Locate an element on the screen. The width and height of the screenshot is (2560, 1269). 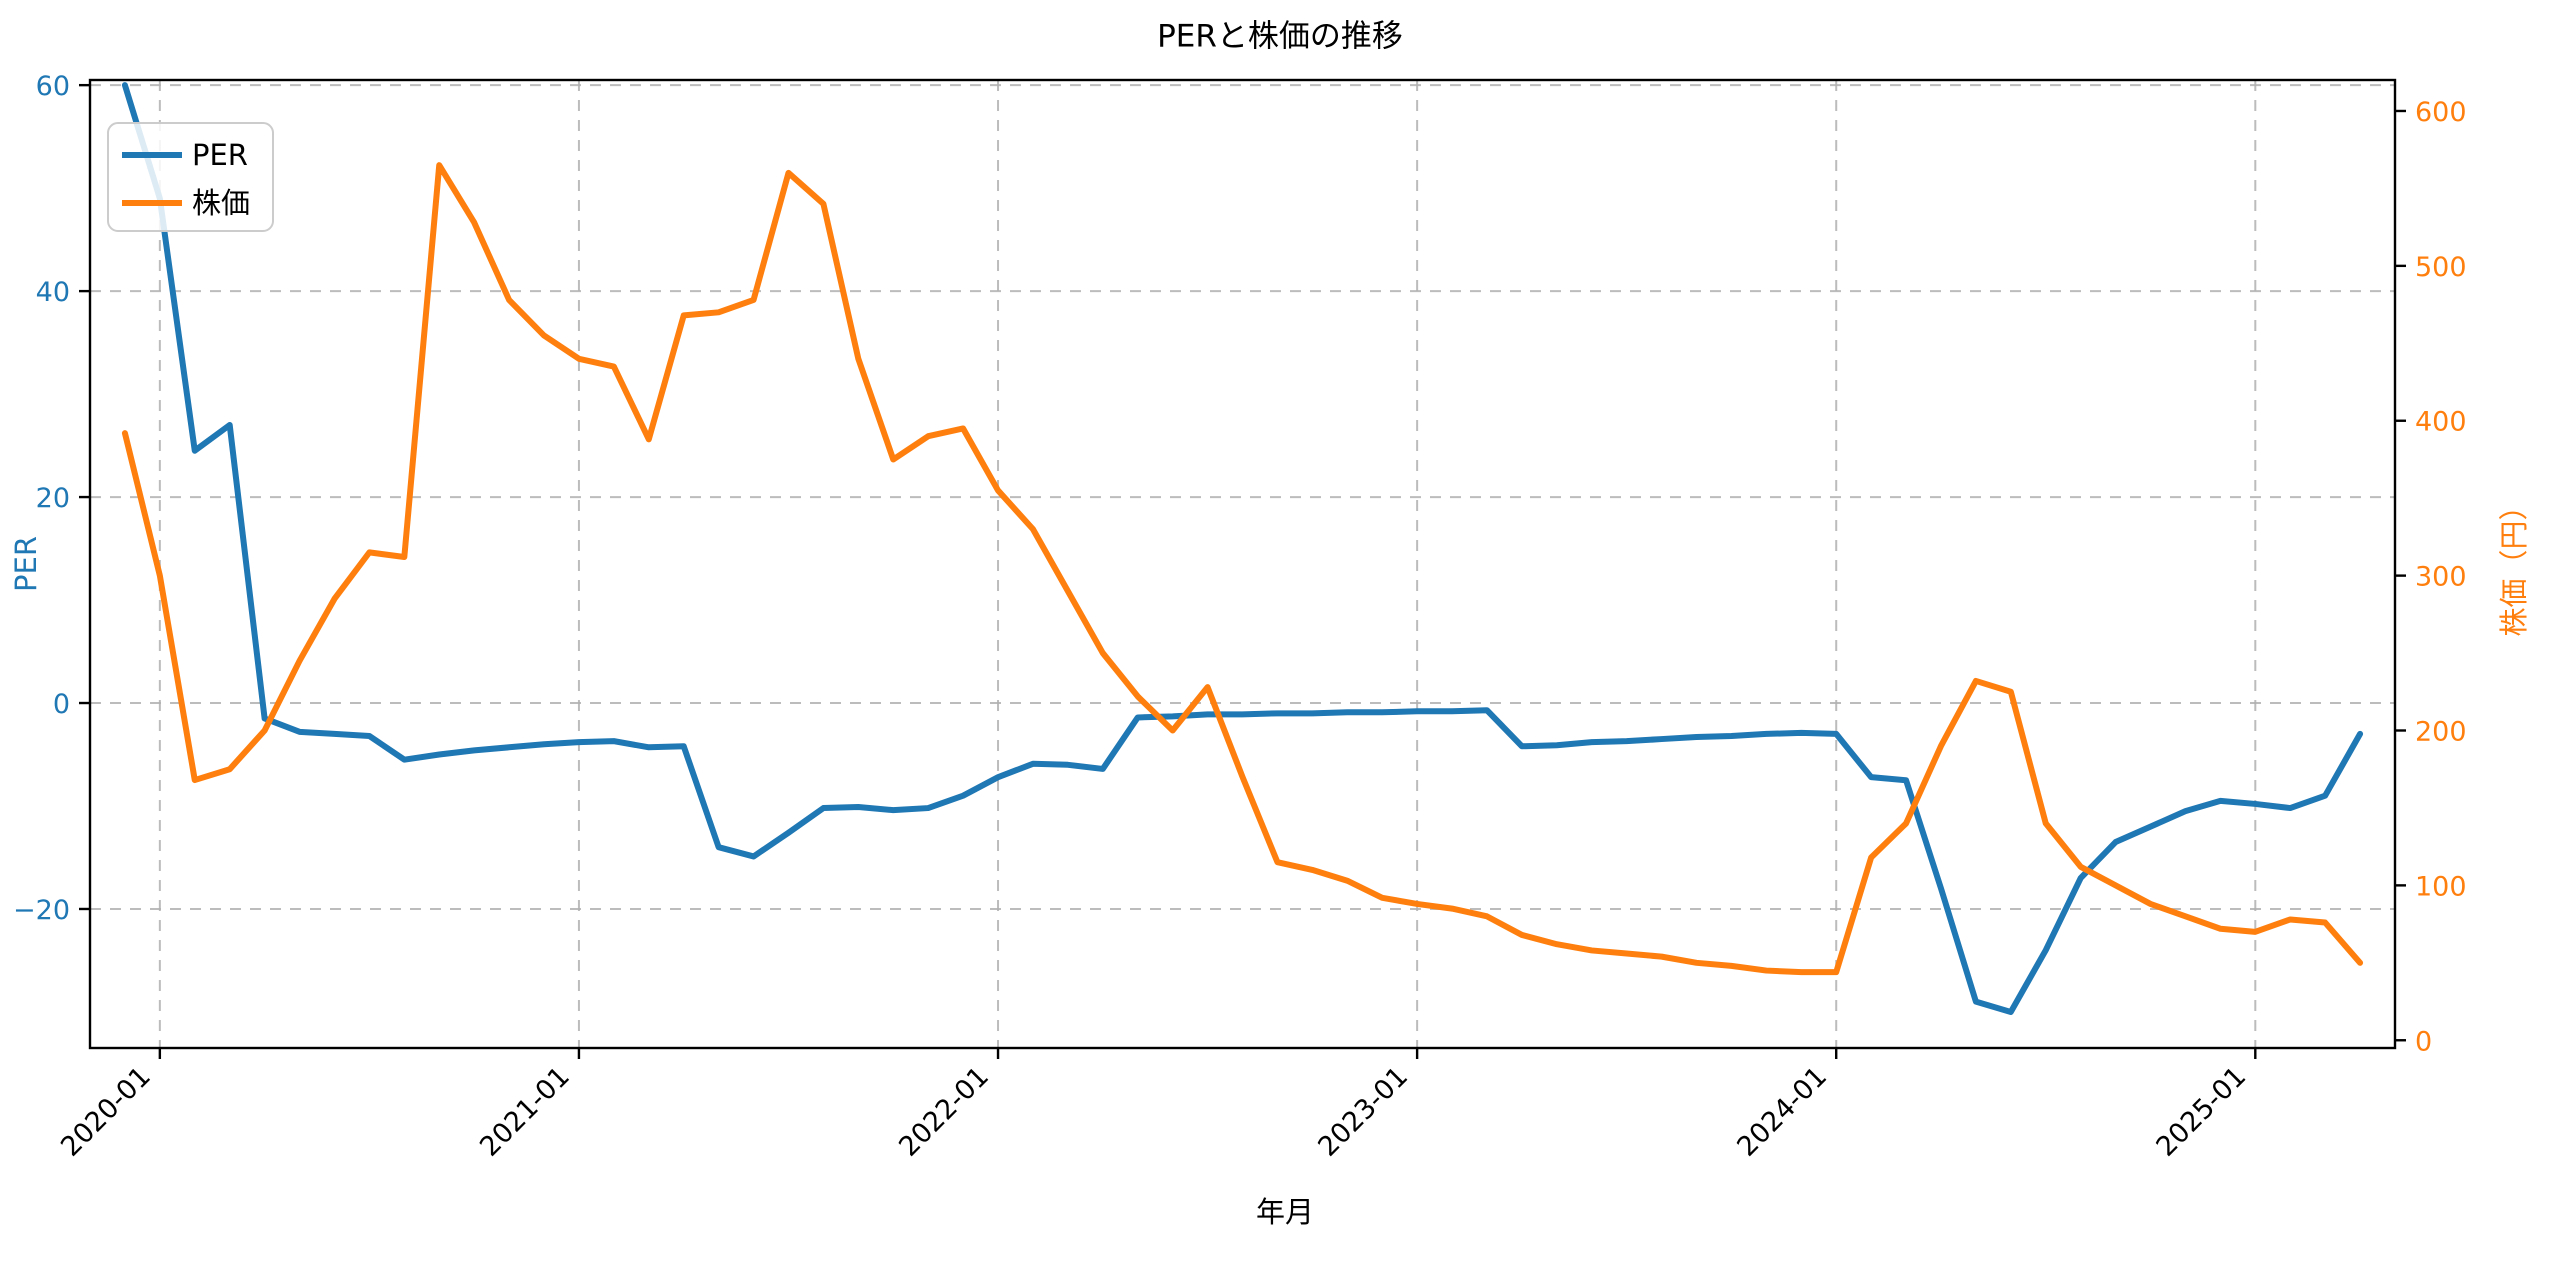
y-left-tick-label: −20 is located at coordinates (41, 910).